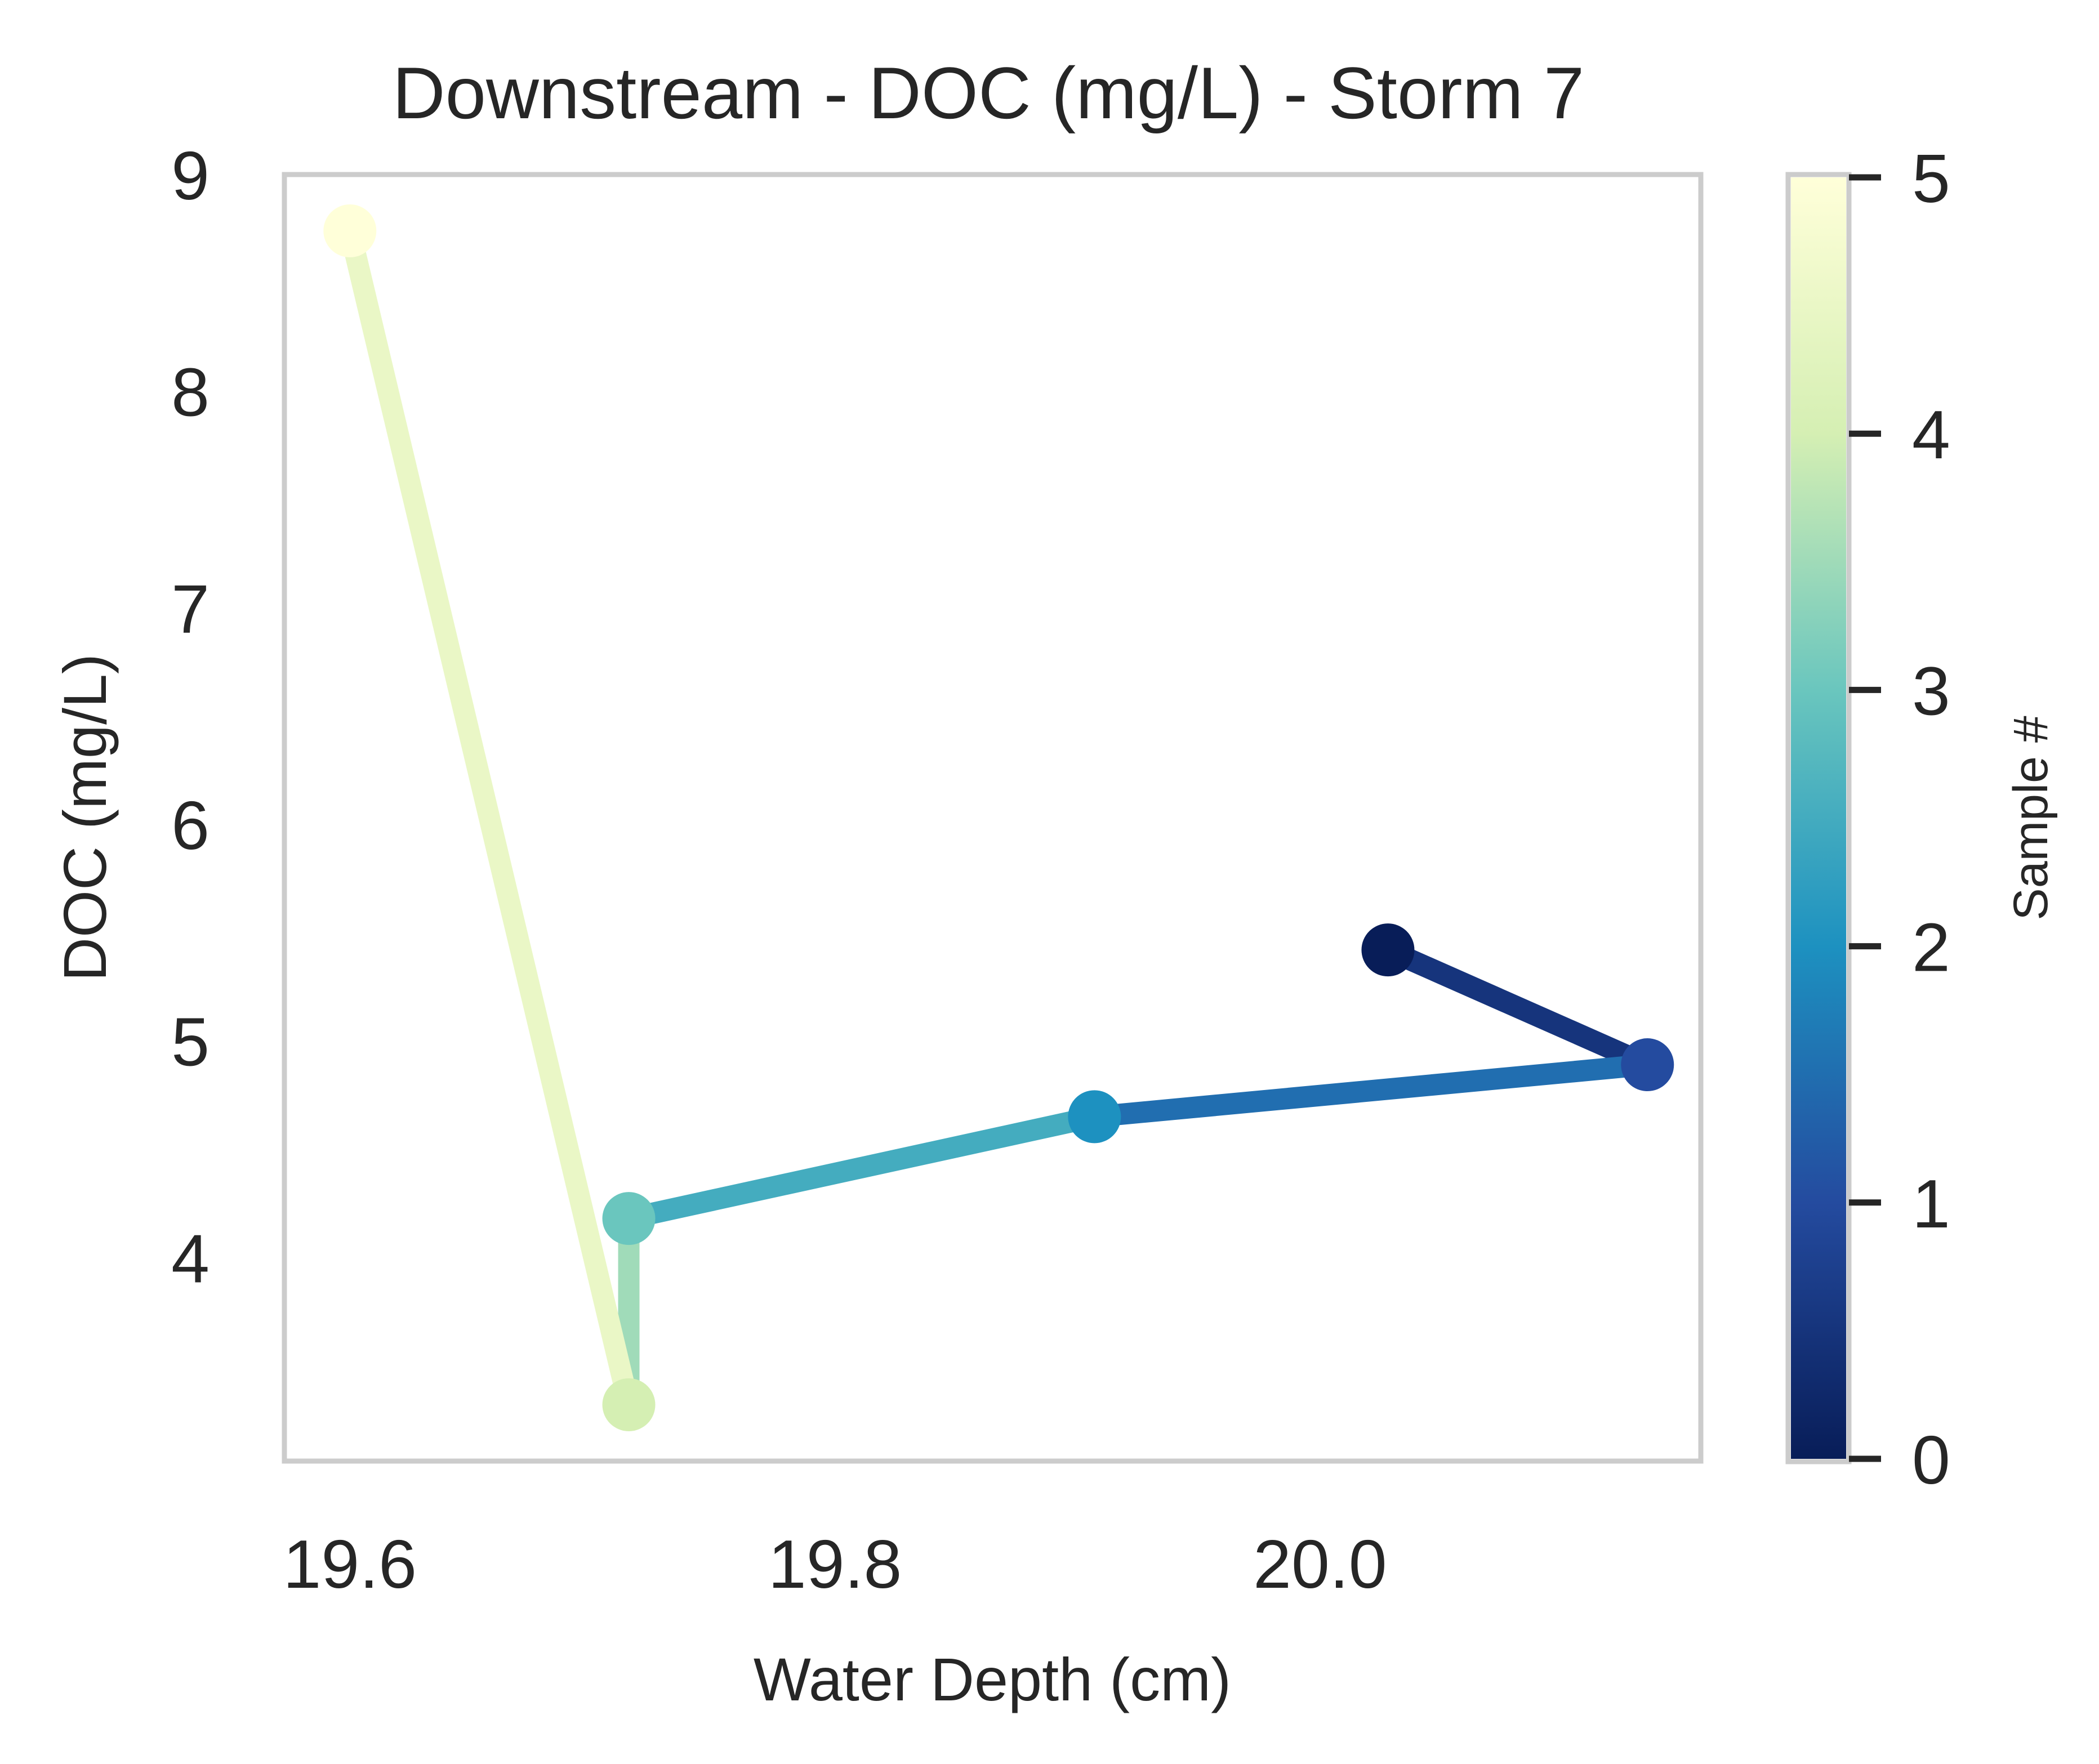 This screenshot has height=1764, width=2099. Describe the element at coordinates (190, 392) in the screenshot. I see `y-tick-label: 8` at that location.